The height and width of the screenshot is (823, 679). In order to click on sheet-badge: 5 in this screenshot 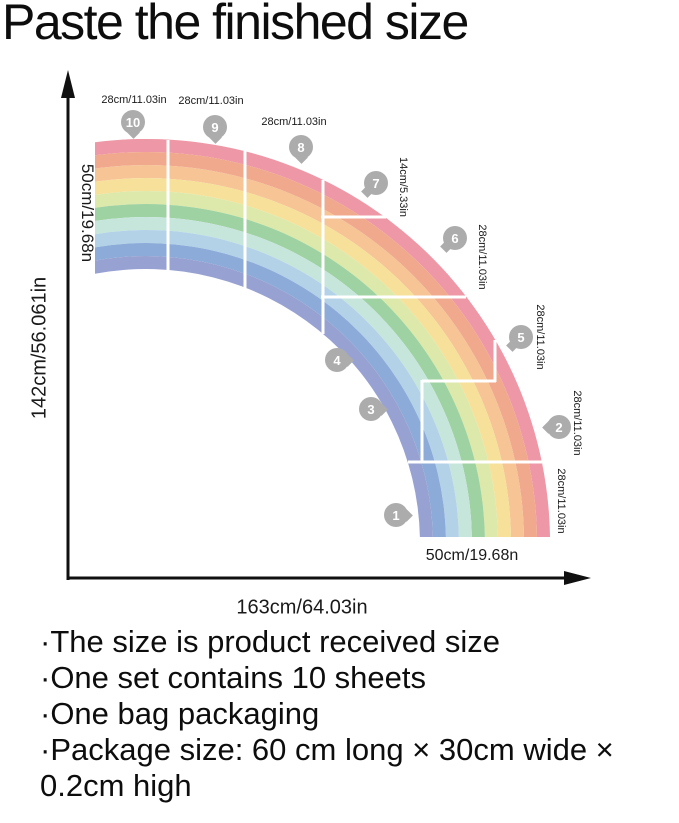, I will do `click(519, 338)`.